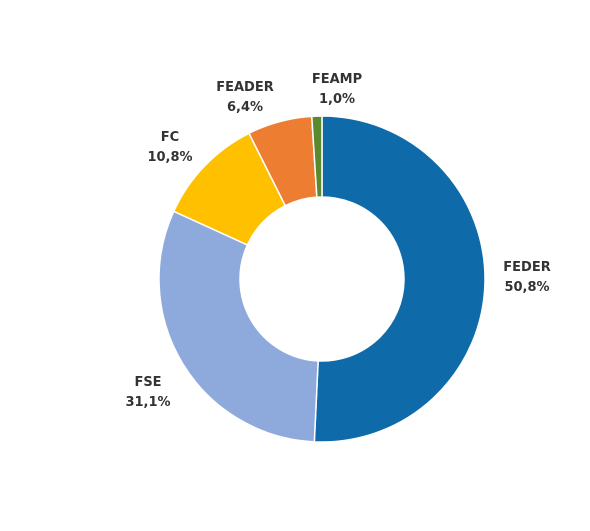 This screenshot has width=590, height=531. What do you see at coordinates (337, 99) in the screenshot?
I see `slice-value-feamp: 1,0%` at bounding box center [337, 99].